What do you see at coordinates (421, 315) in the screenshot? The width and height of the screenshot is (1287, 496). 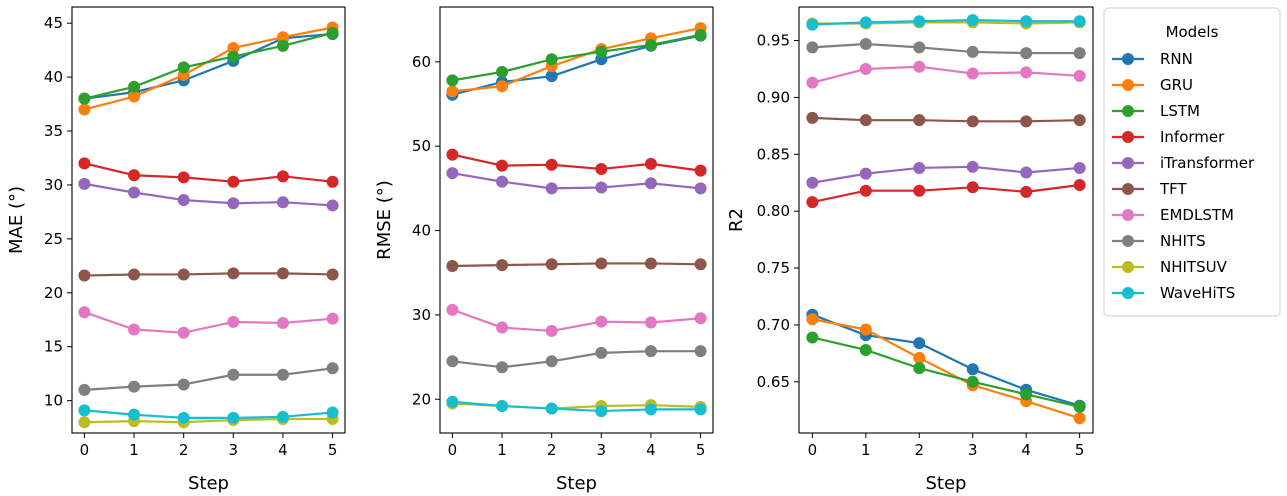 I see `y-tick-label: 30` at bounding box center [421, 315].